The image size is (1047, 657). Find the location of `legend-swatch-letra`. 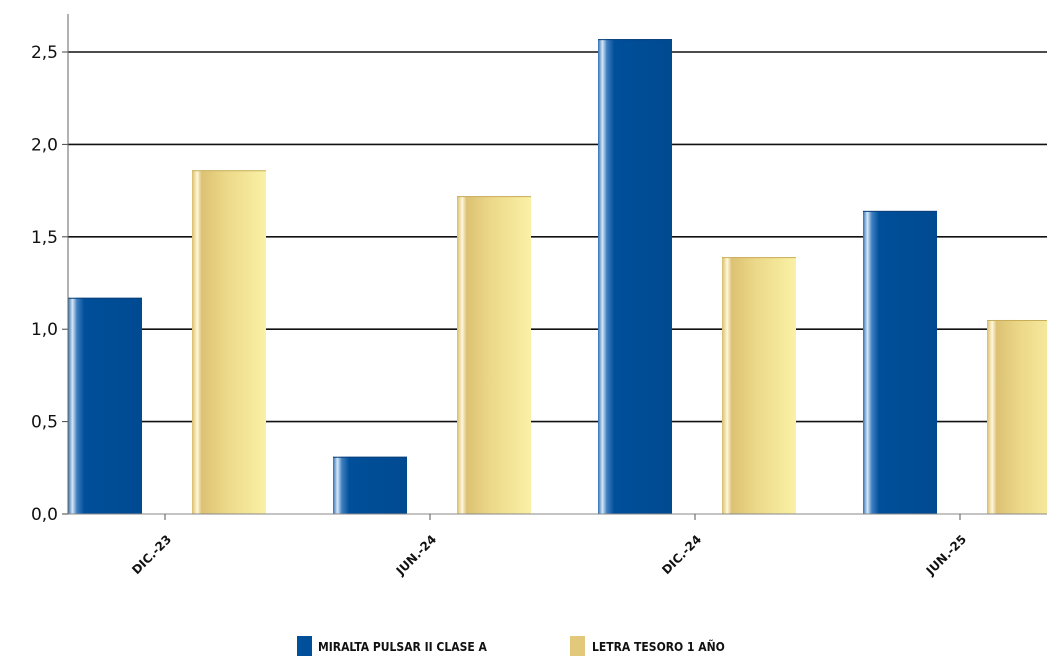

legend-swatch-letra is located at coordinates (577, 646).